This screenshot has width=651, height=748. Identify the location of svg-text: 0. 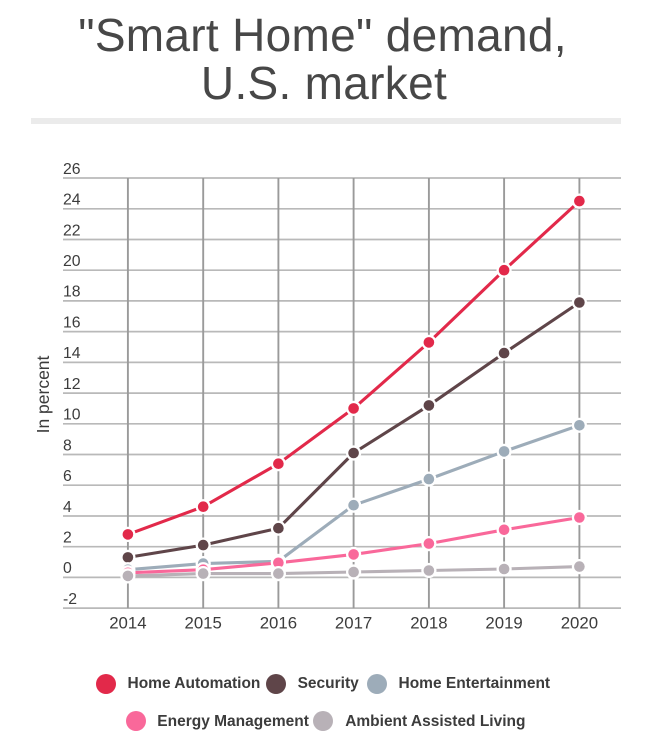
(67, 568).